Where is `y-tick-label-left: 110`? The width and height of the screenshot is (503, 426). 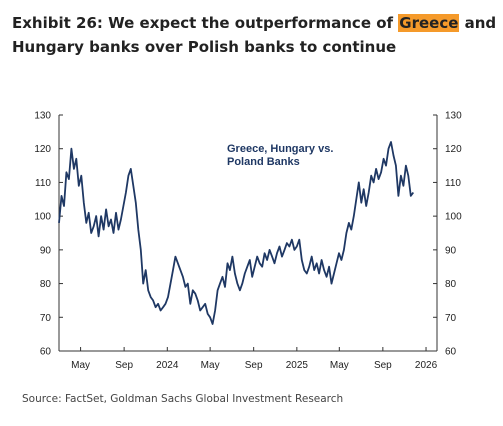
y-tick-label-left: 110 is located at coordinates (43, 183).